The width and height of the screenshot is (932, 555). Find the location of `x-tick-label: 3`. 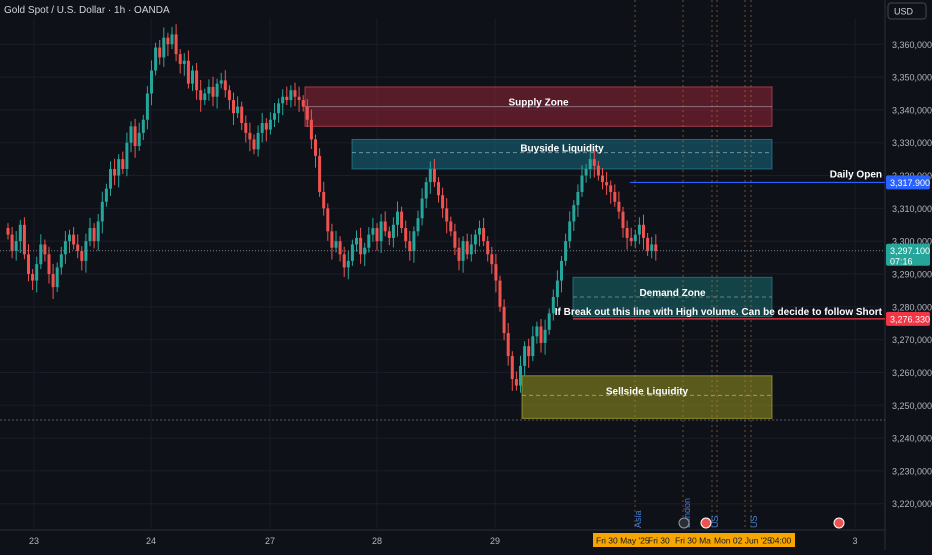

x-tick-label: 3 is located at coordinates (854, 541).